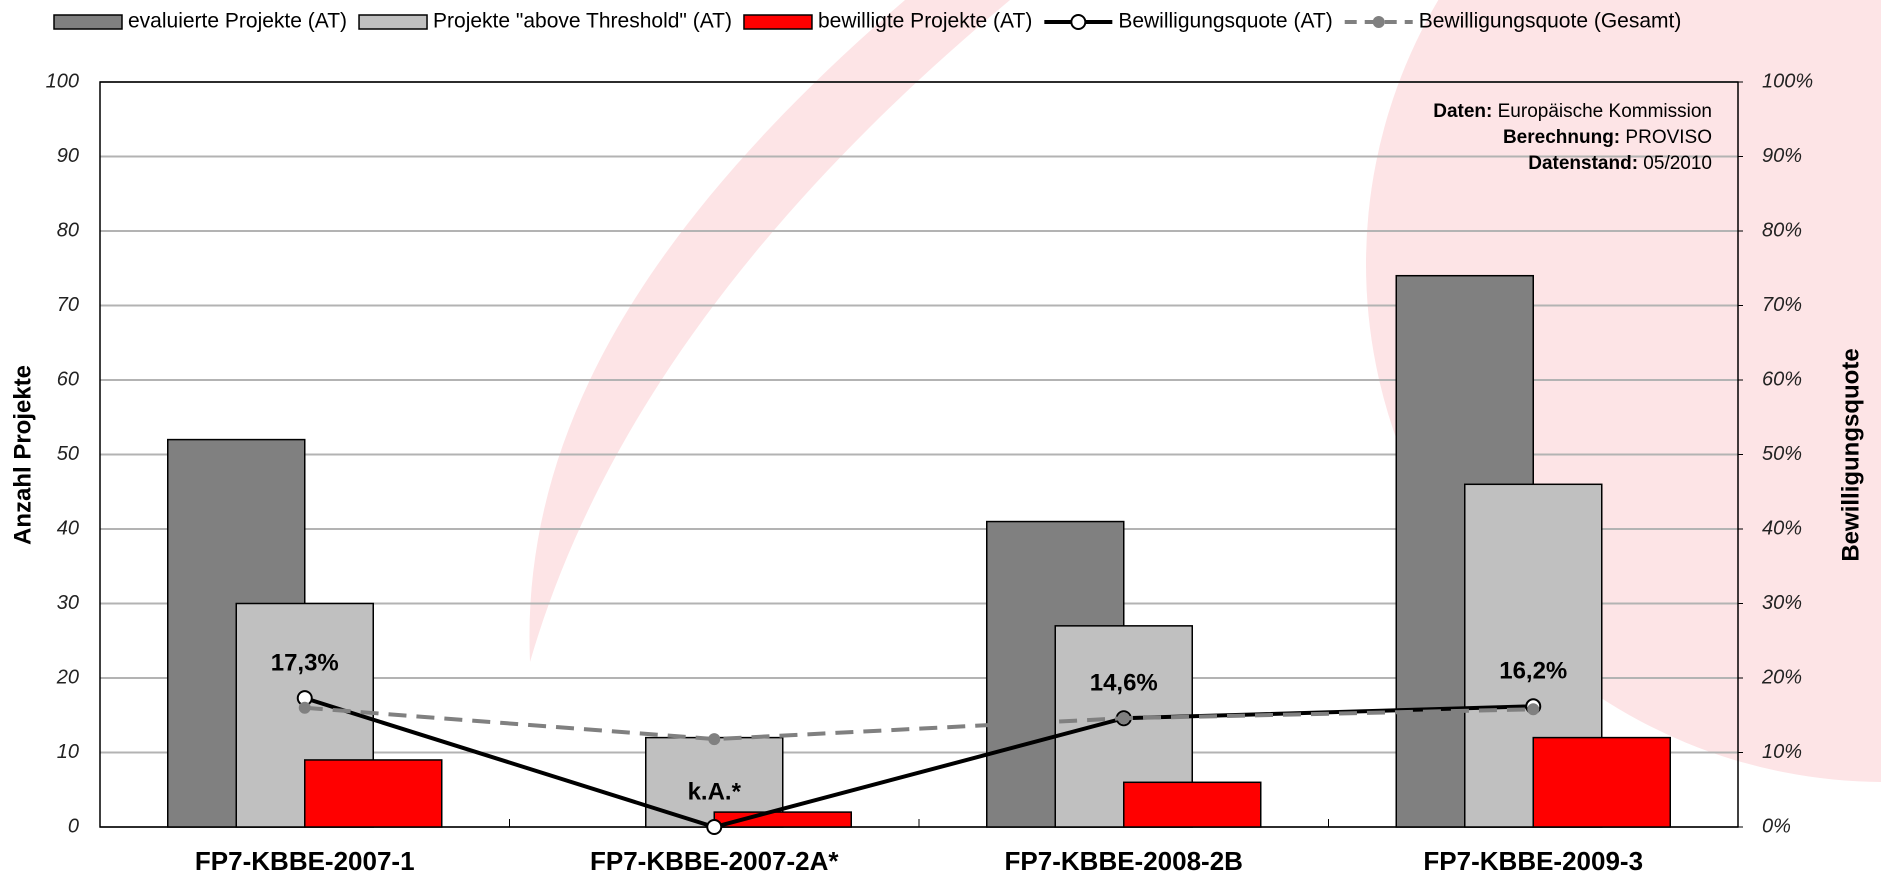 The height and width of the screenshot is (876, 1881). What do you see at coordinates (67, 677) in the screenshot?
I see `y-tick-label: 20` at bounding box center [67, 677].